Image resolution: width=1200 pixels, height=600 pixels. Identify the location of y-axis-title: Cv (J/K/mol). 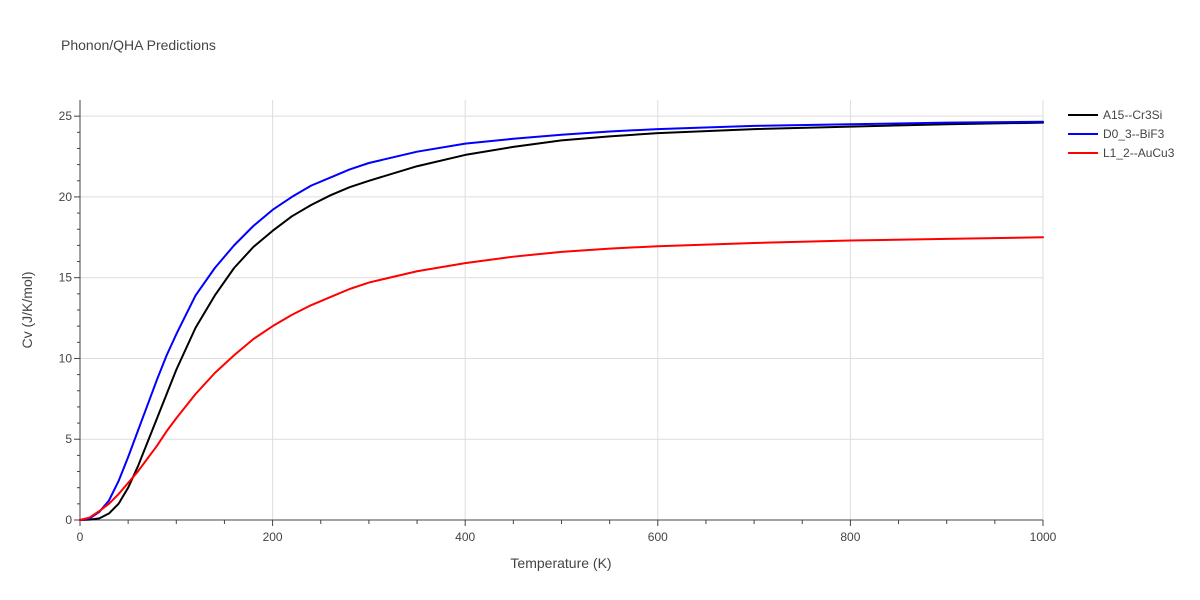
(27, 310).